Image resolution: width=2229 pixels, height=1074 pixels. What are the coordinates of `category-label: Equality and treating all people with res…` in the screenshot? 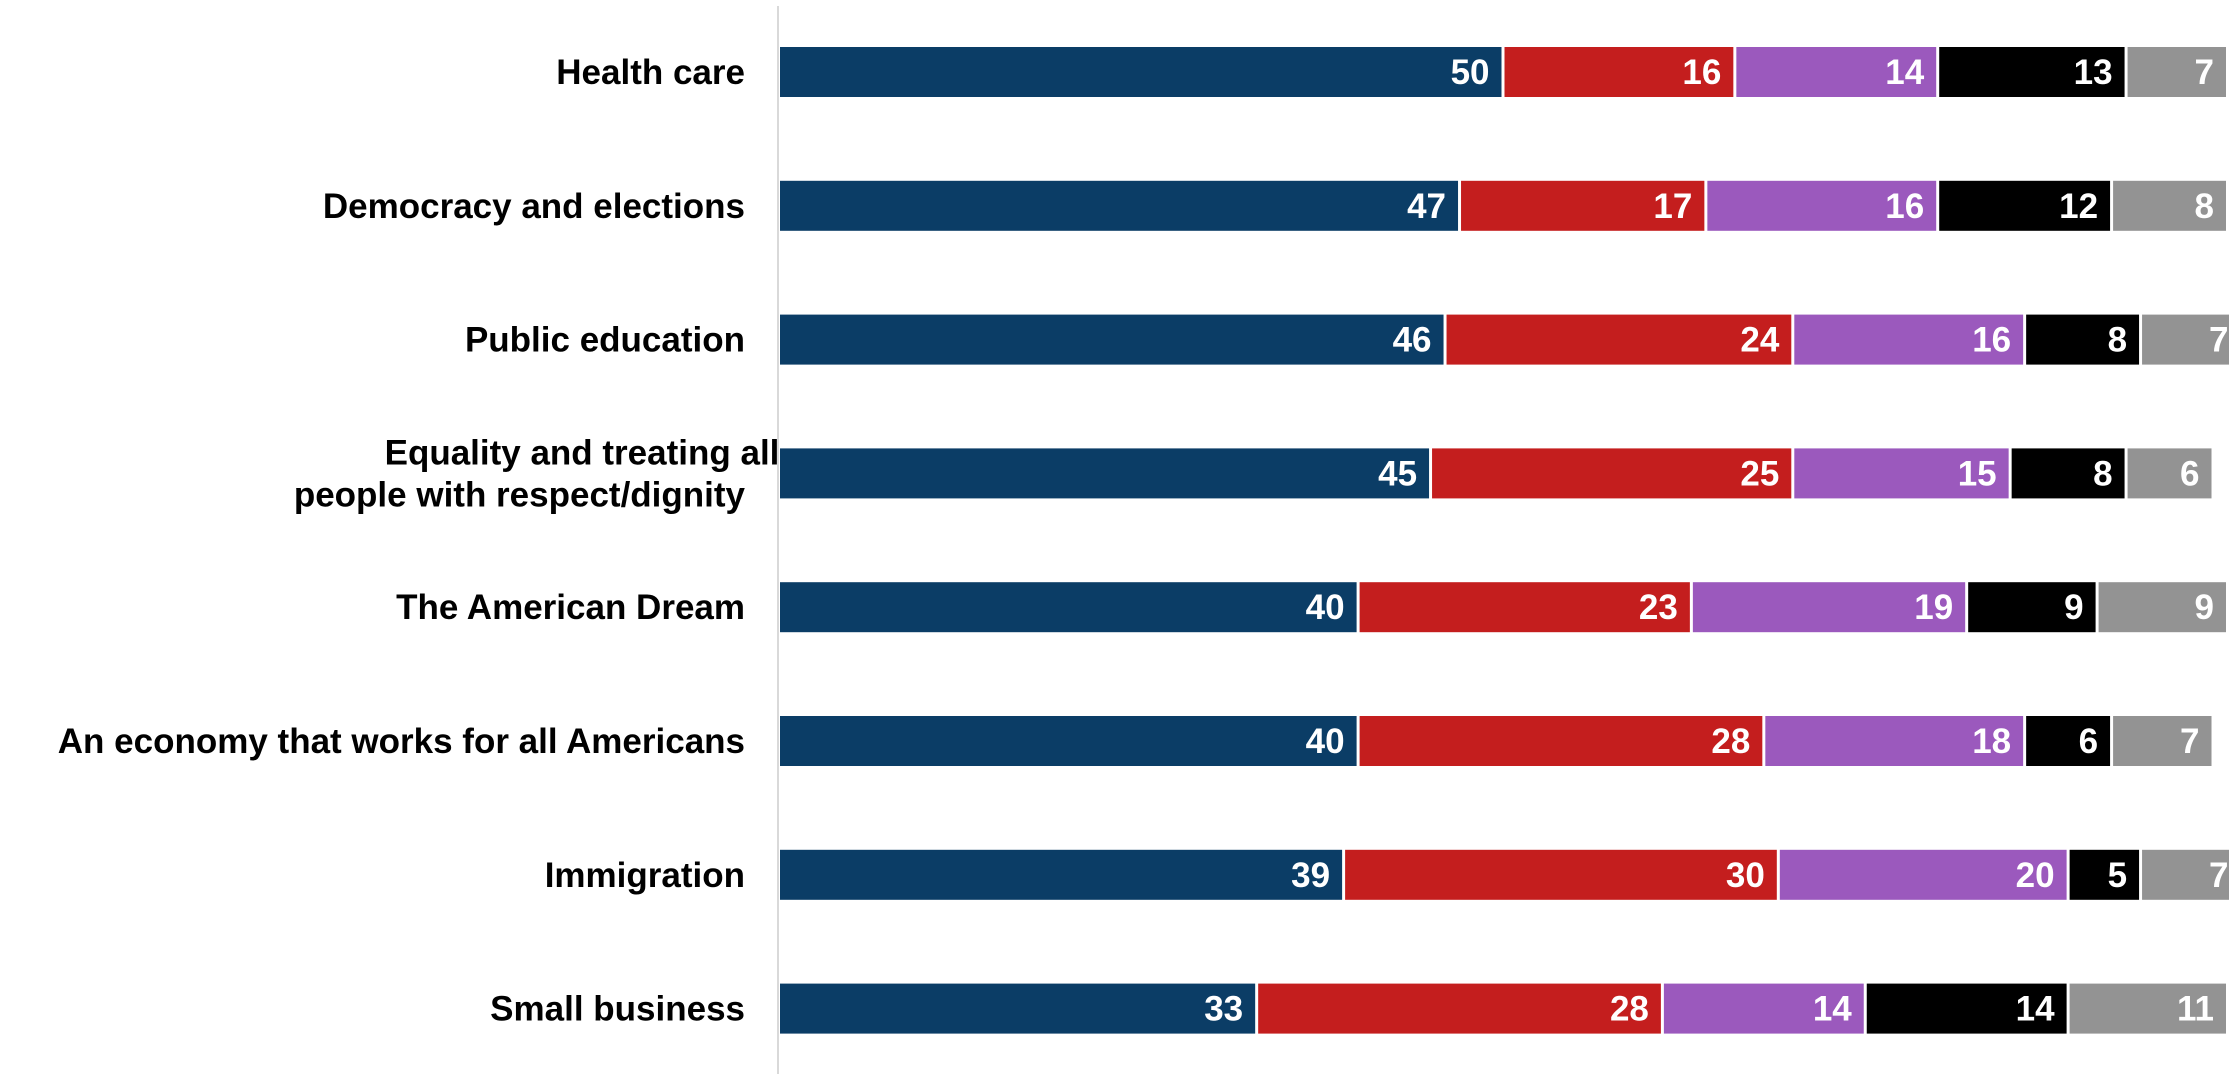 It's located at (537, 473).